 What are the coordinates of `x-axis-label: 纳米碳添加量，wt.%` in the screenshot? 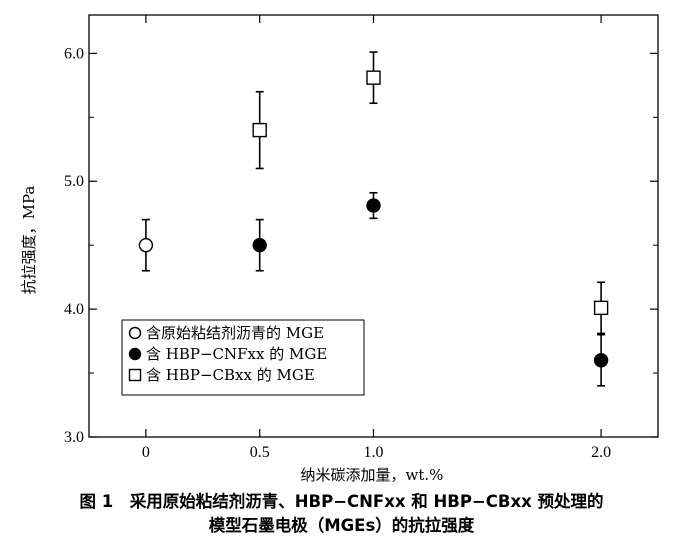 It's located at (372, 475).